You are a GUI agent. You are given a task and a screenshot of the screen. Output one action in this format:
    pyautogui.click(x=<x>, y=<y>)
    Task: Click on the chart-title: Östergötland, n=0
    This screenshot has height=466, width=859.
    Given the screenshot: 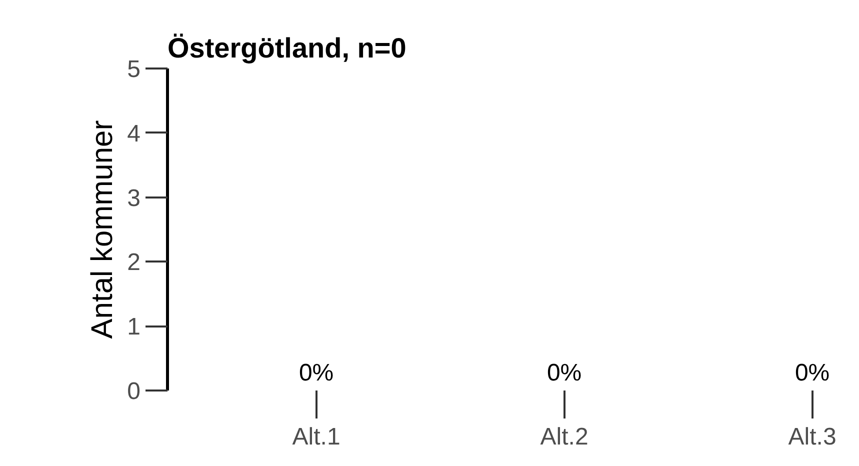 What is the action you would take?
    pyautogui.click(x=287, y=48)
    